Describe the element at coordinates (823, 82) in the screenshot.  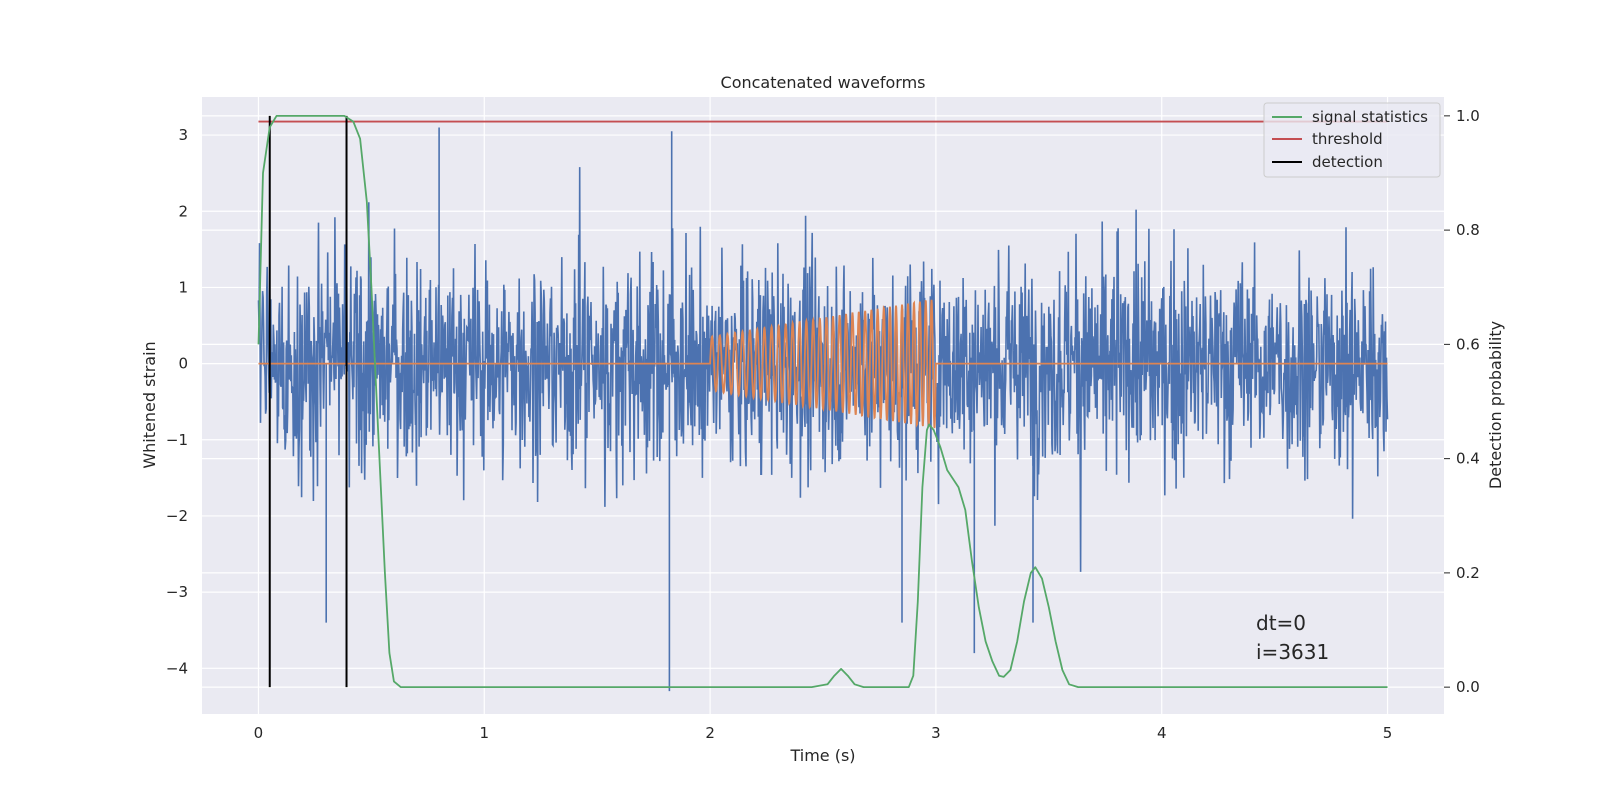
I see `chart-title: Concatenated waveforms` at that location.